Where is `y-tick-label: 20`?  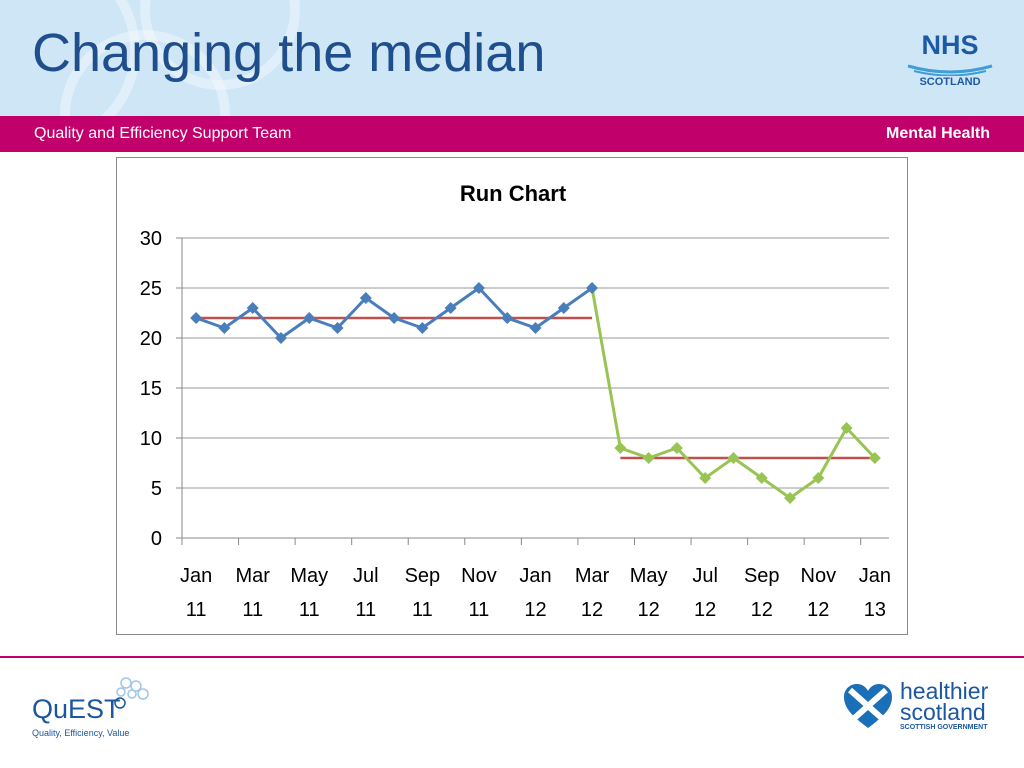
y-tick-label: 20 is located at coordinates (151, 339).